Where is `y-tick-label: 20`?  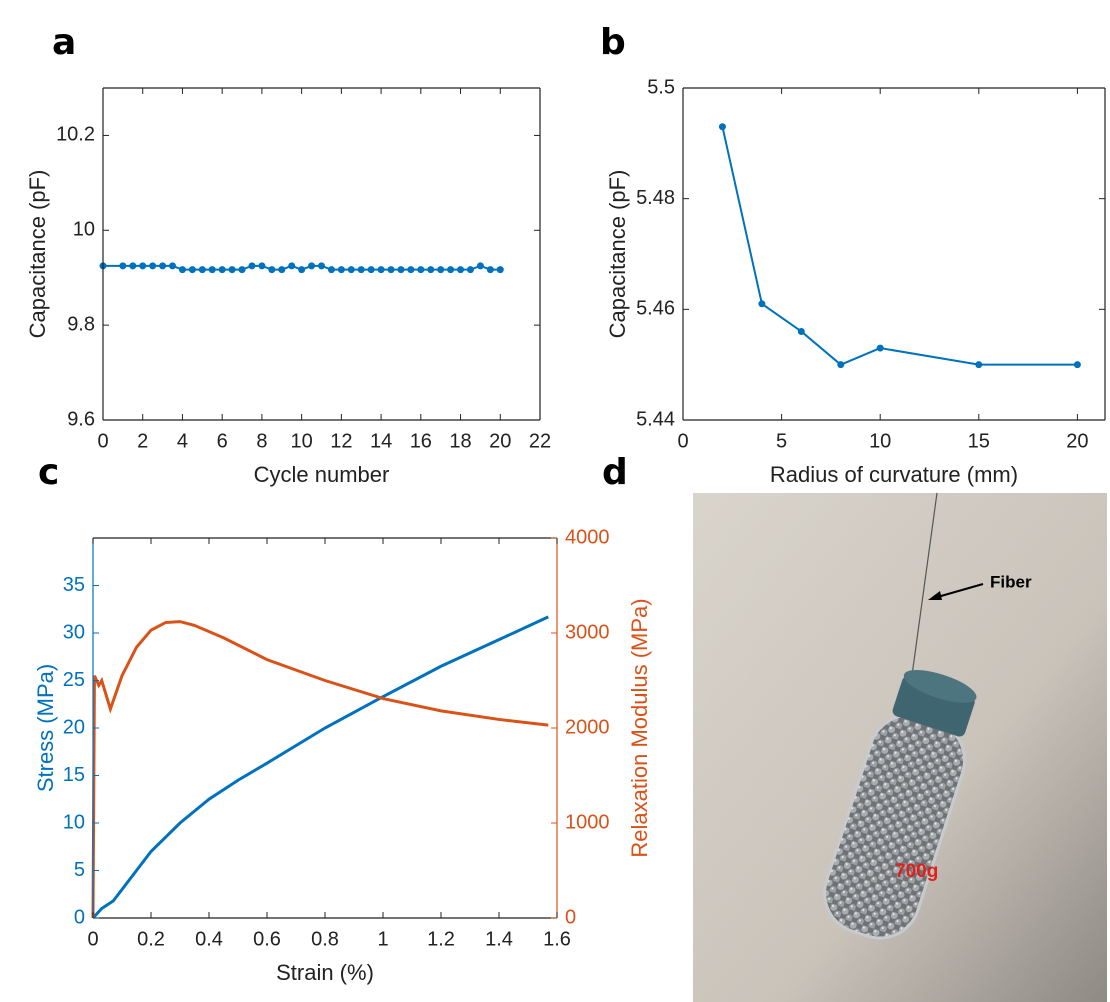 y-tick-label: 20 is located at coordinates (74, 727).